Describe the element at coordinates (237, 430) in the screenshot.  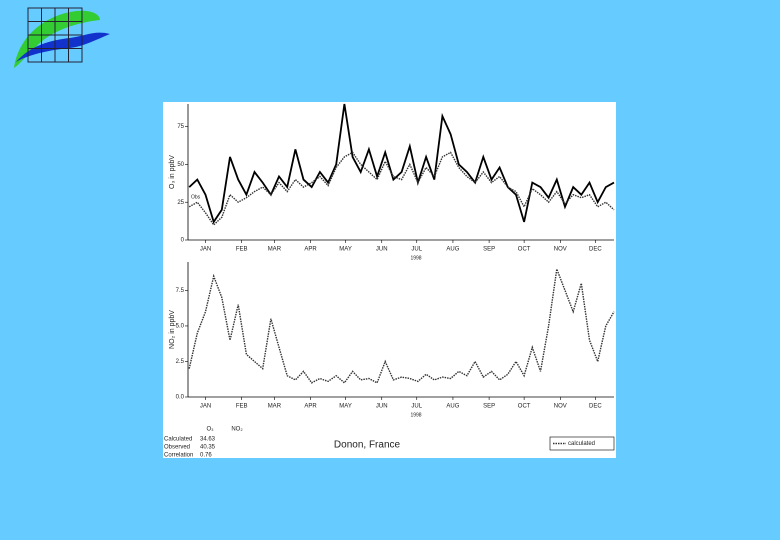
I see `table-header: NO₂` at that location.